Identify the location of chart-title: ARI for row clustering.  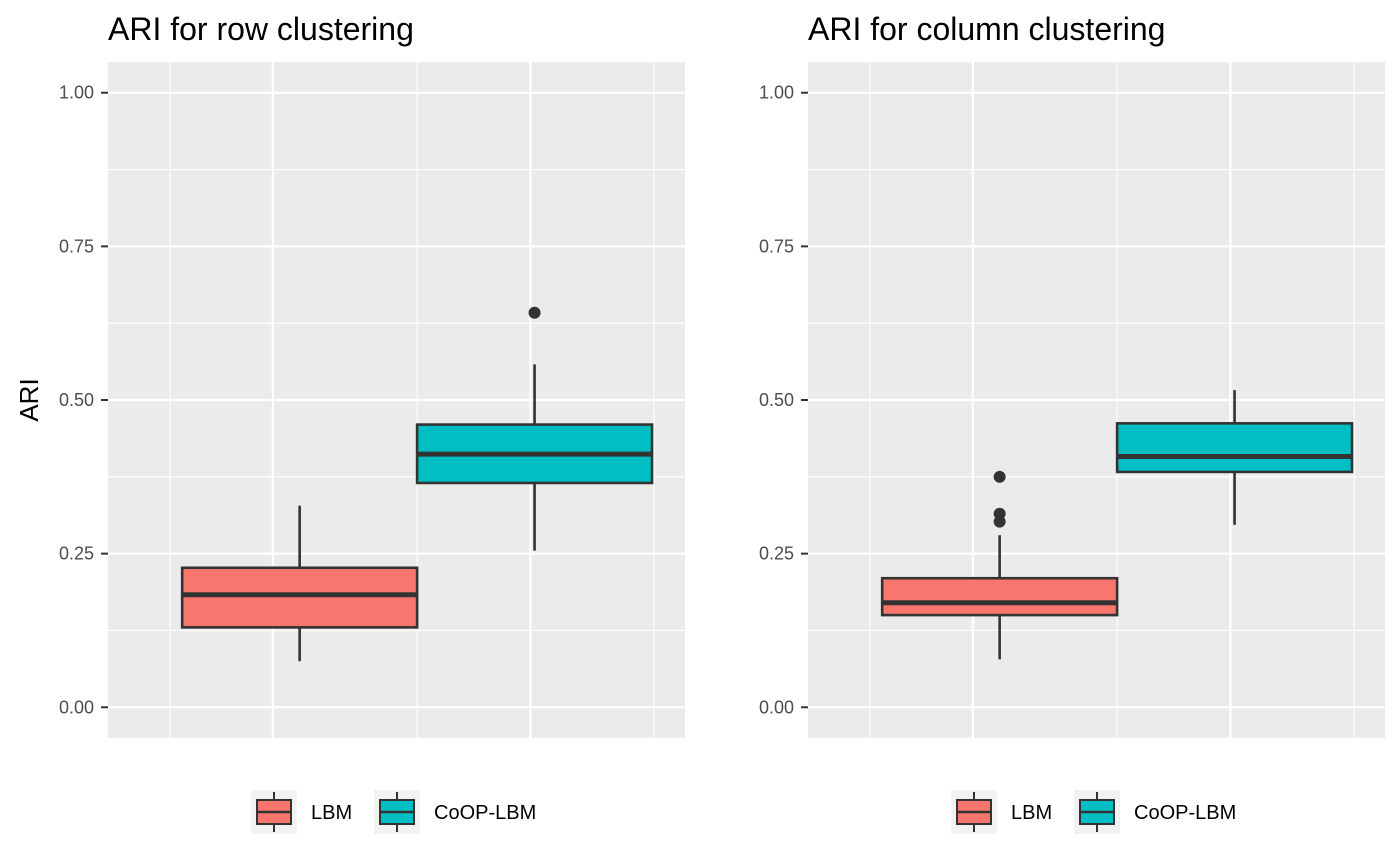
(261, 29).